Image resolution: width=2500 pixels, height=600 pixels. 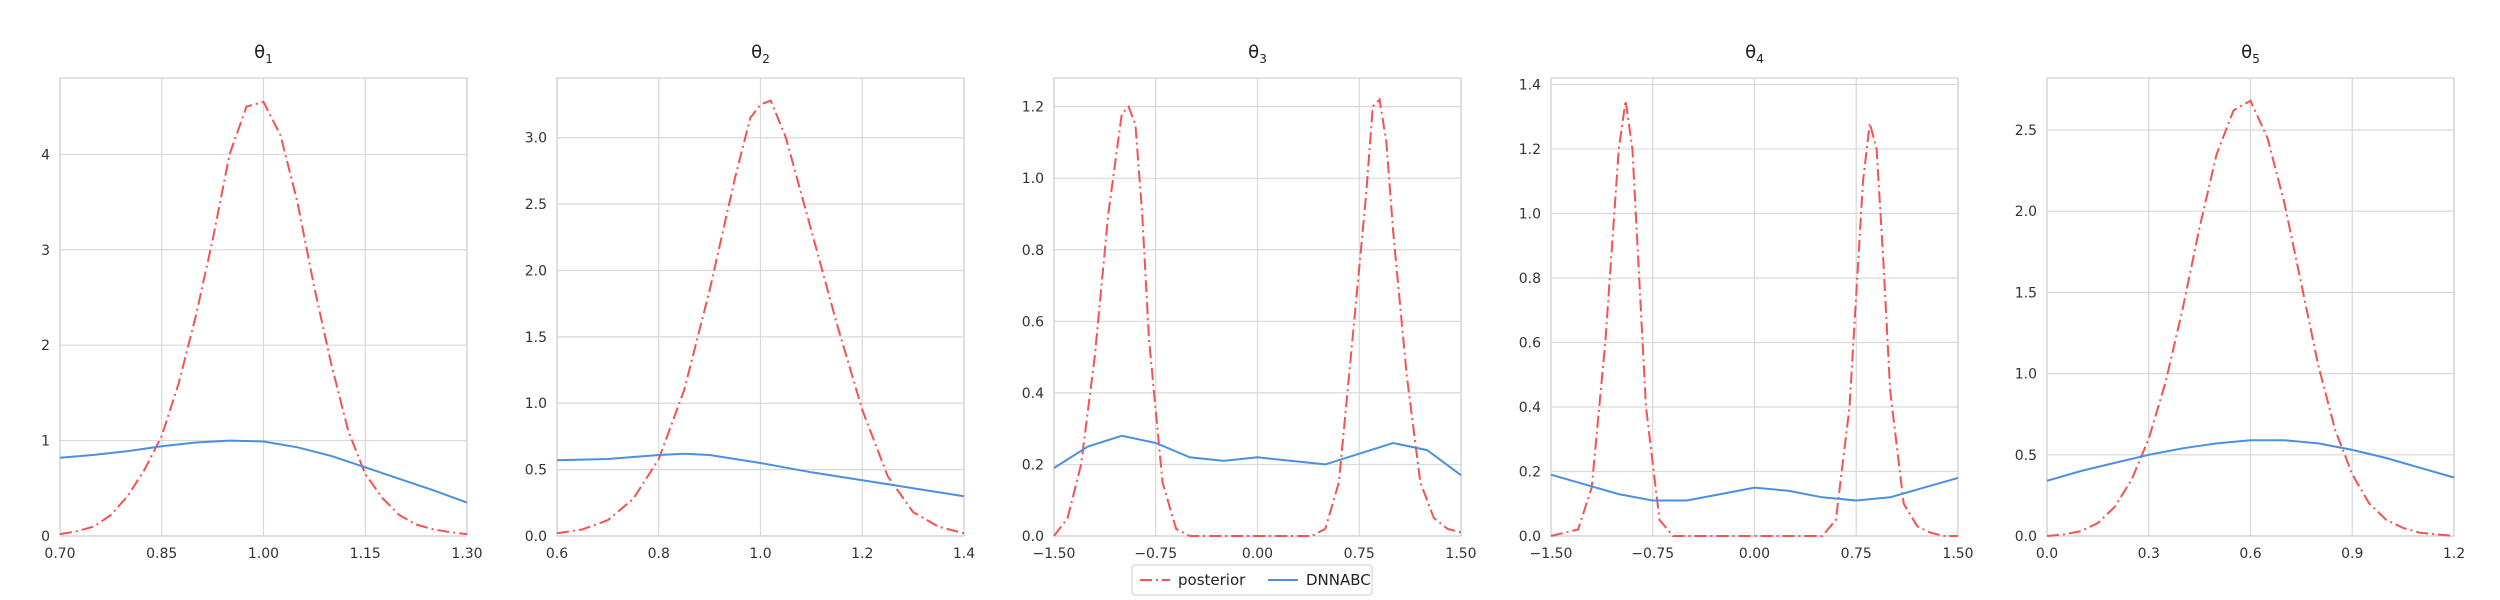 What do you see at coordinates (59, 554) in the screenshot?
I see `x-tick-label: 0.70` at bounding box center [59, 554].